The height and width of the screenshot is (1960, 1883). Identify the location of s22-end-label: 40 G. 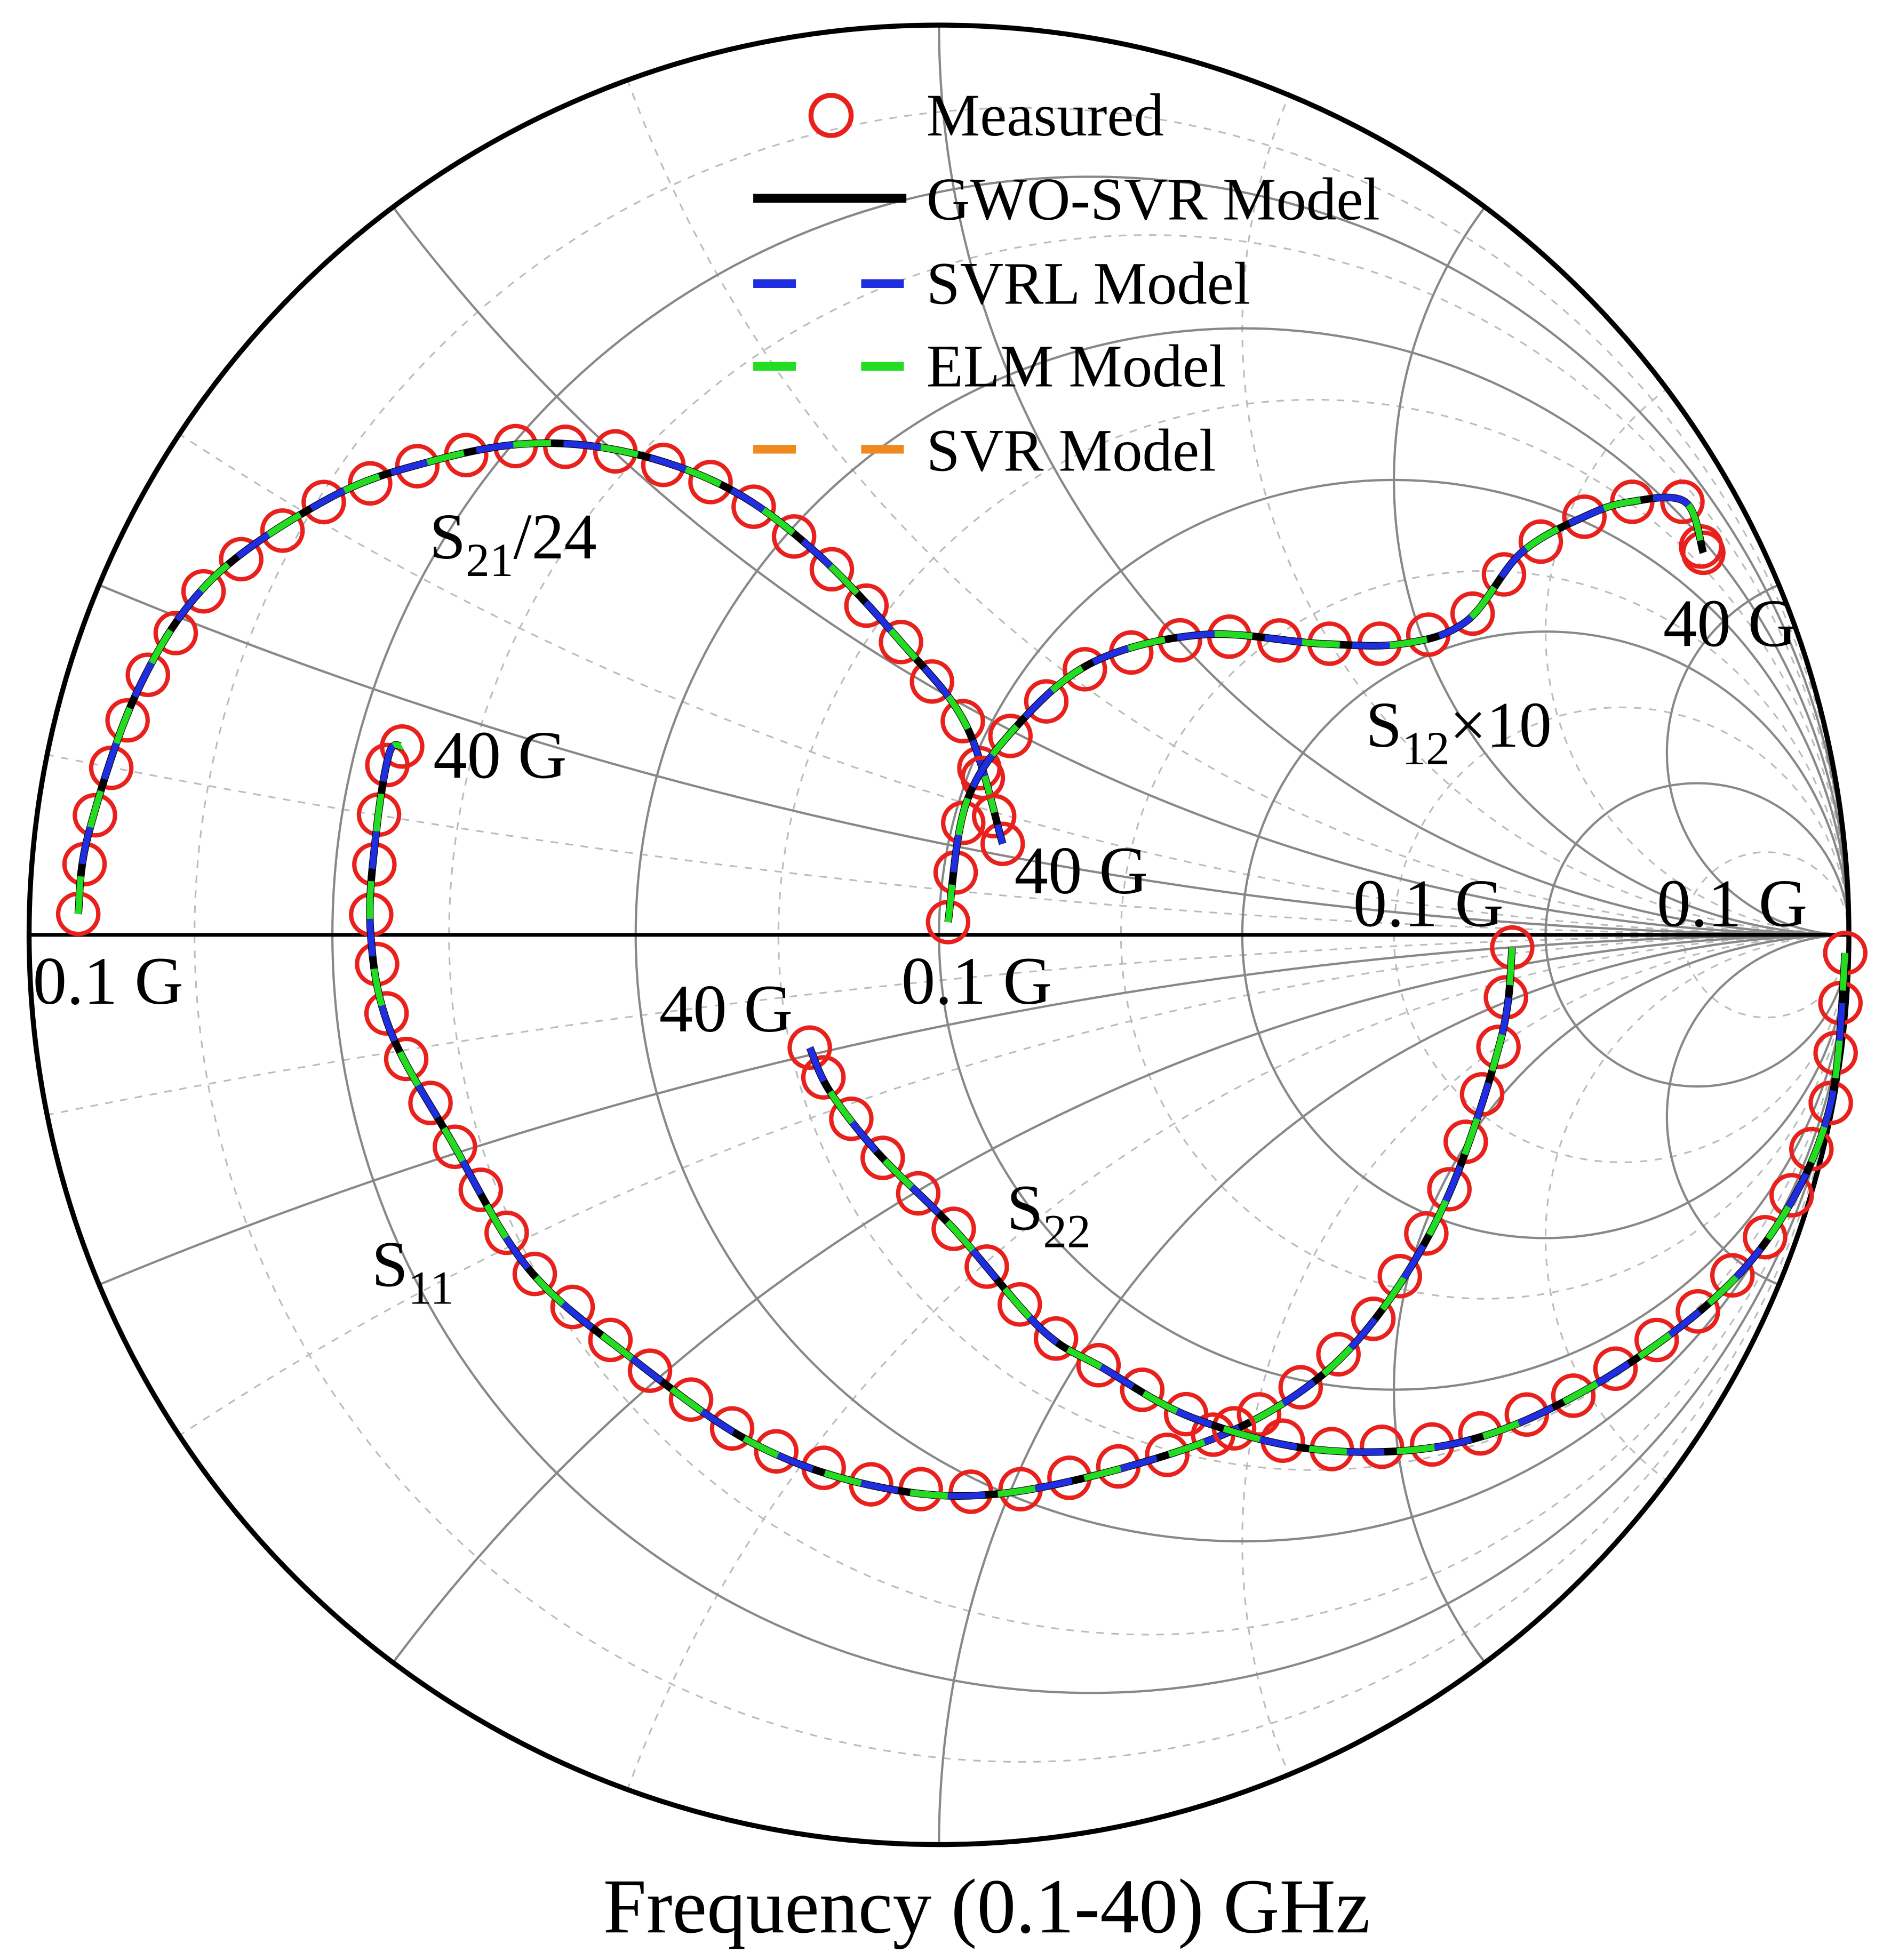
(726, 1009).